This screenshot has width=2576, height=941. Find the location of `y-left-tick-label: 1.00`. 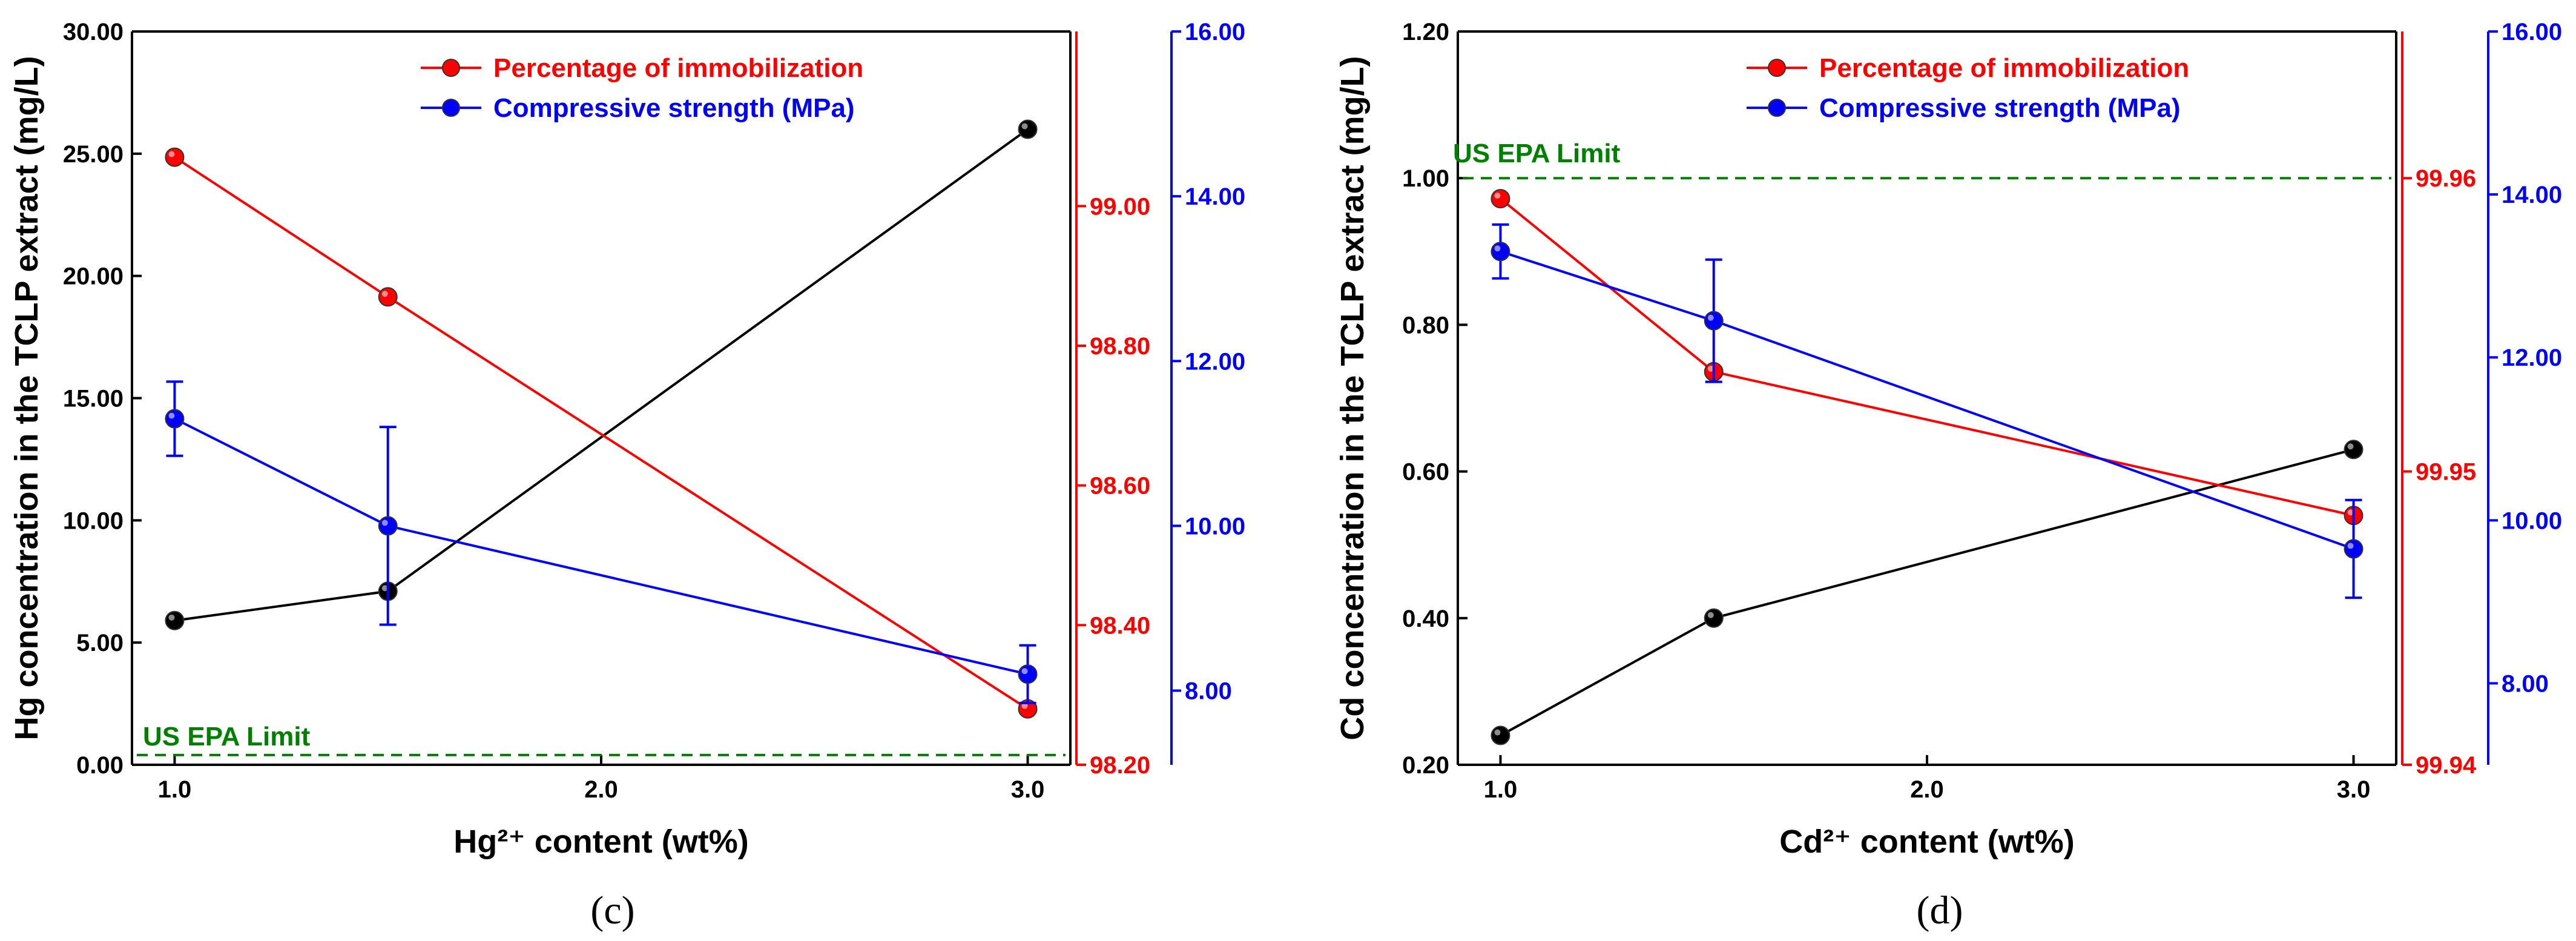

y-left-tick-label: 1.00 is located at coordinates (1426, 179).